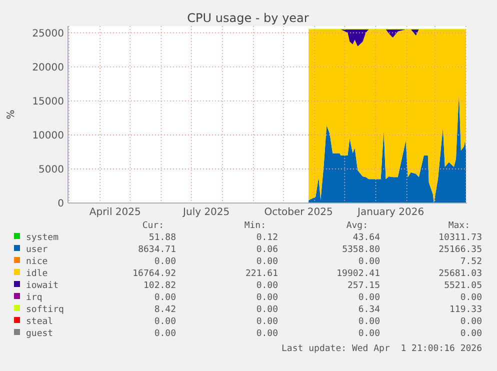 The height and width of the screenshot is (371, 497). I want to click on y-tick-label: 20000, so click(48, 68).